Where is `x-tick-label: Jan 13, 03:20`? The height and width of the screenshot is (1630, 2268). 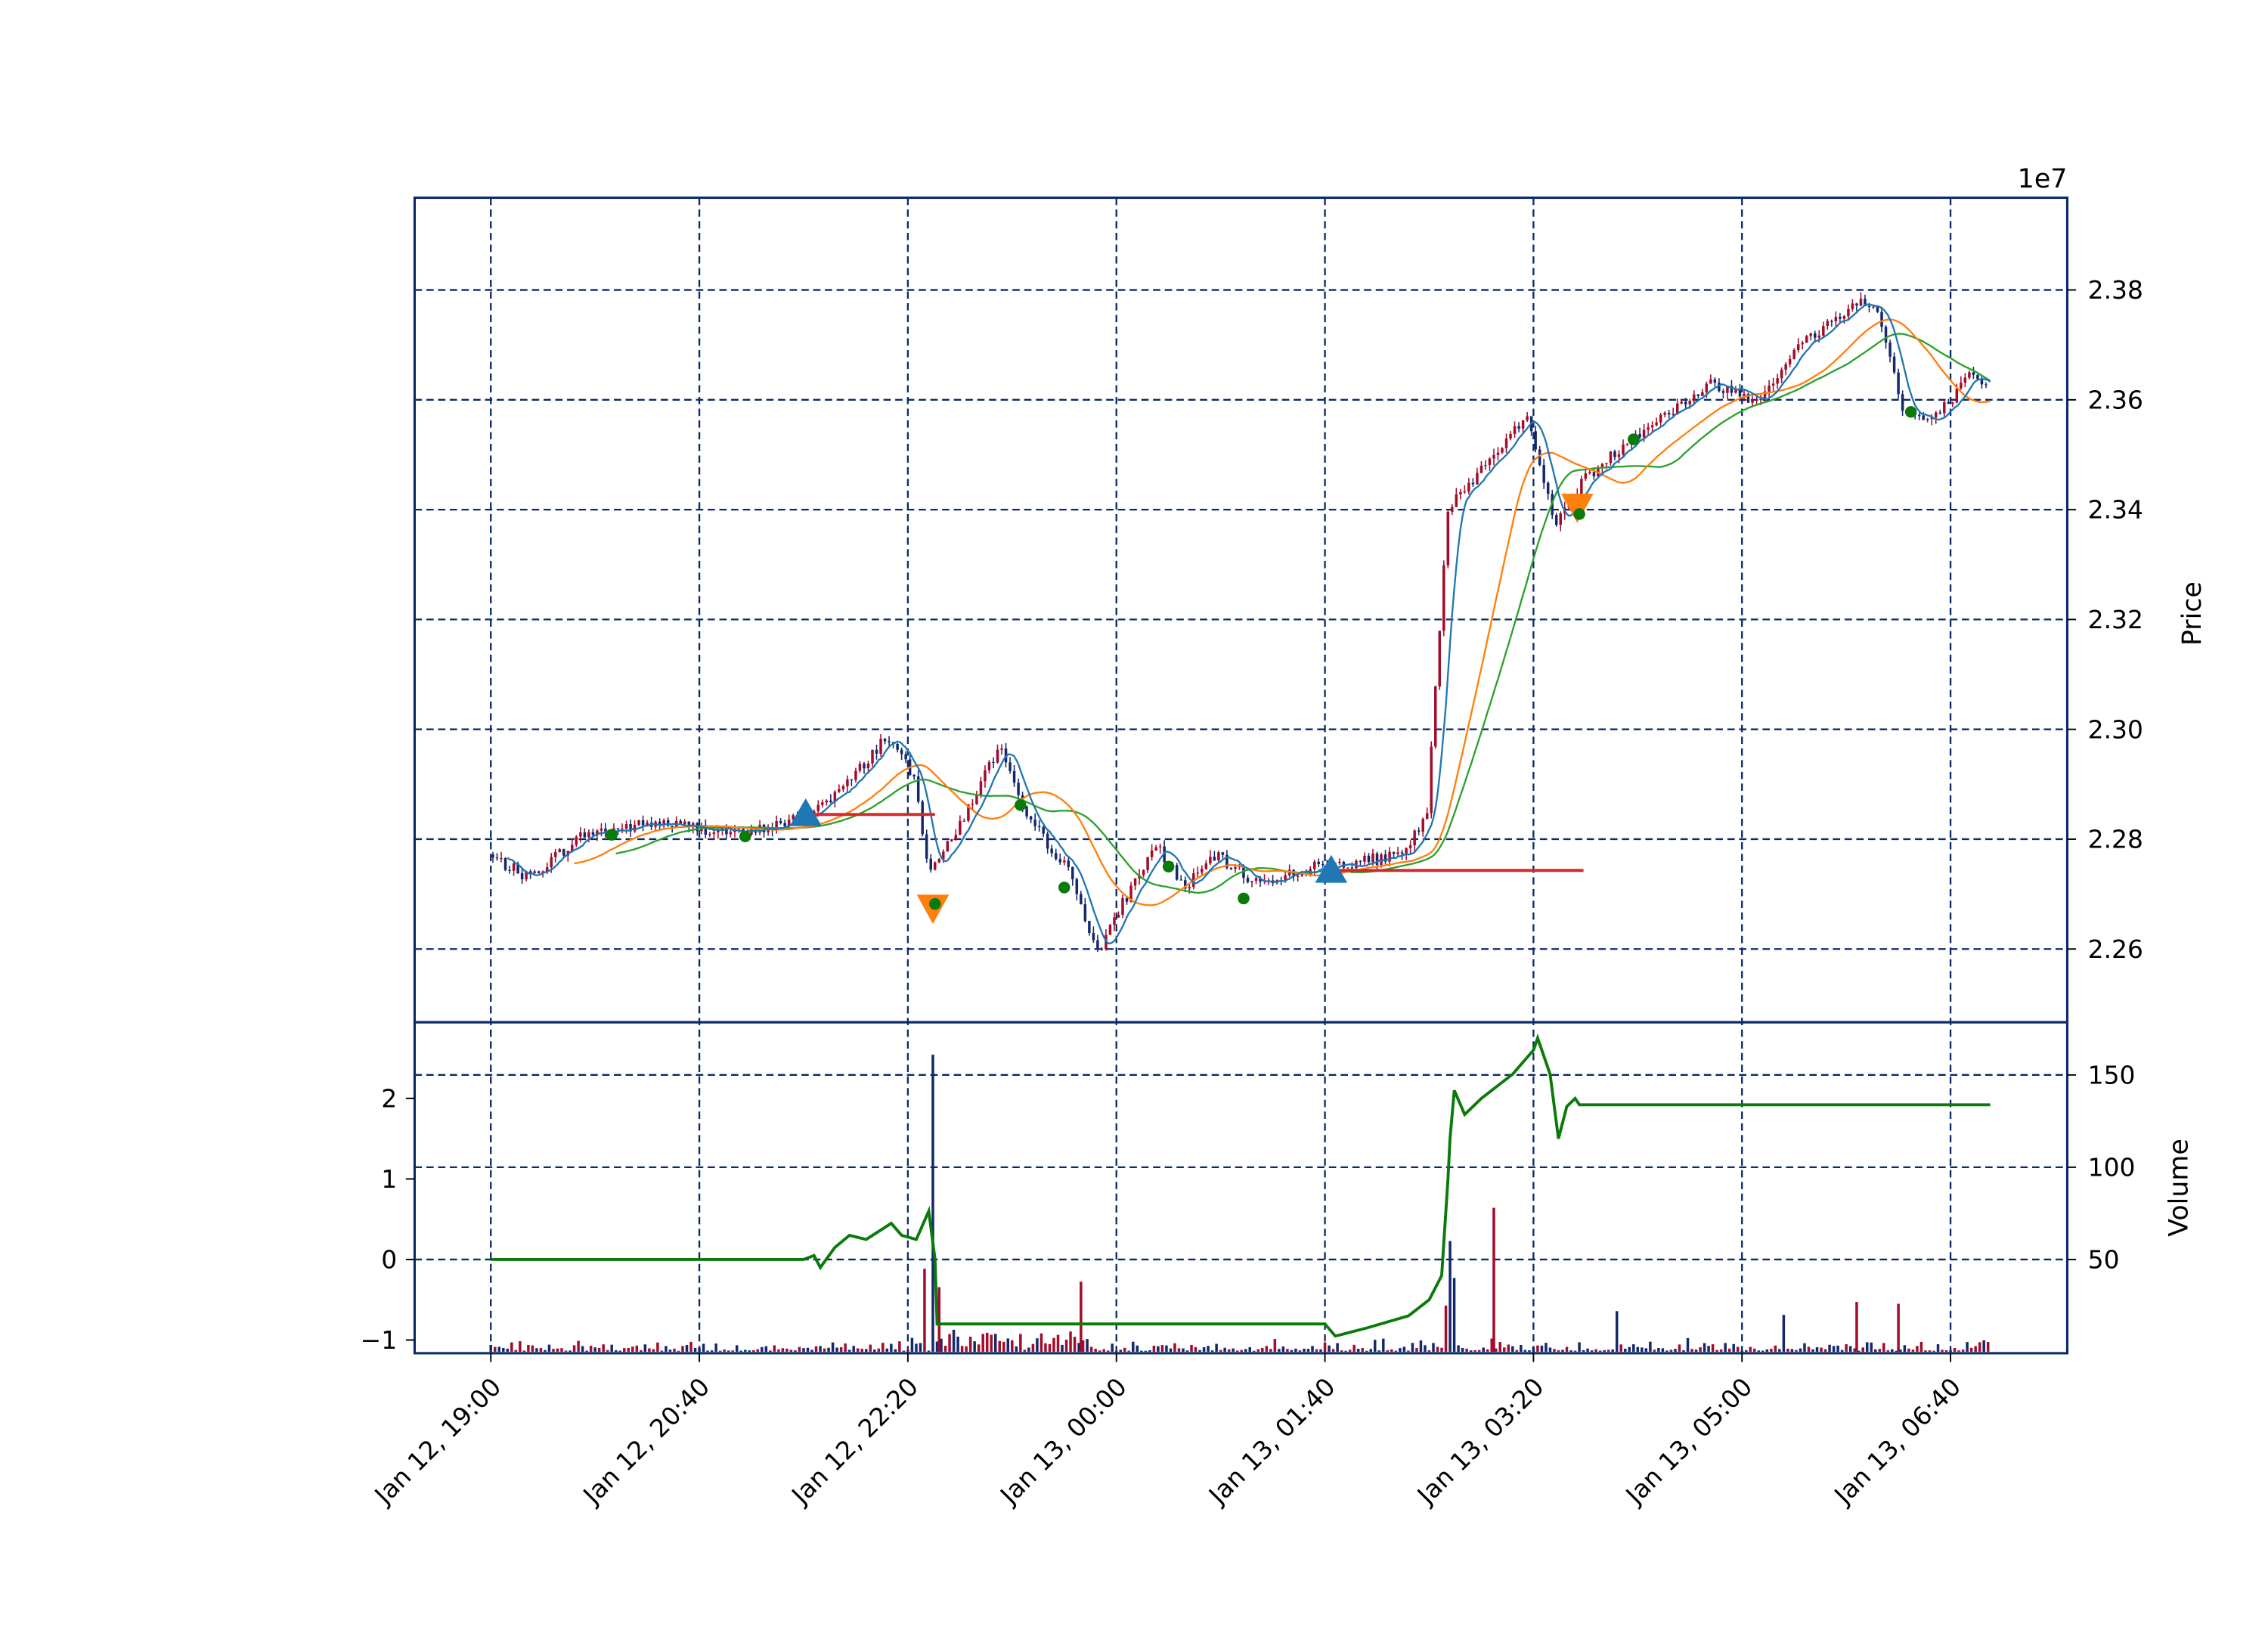
x-tick-label: Jan 13, 03:20 is located at coordinates (1481, 1441).